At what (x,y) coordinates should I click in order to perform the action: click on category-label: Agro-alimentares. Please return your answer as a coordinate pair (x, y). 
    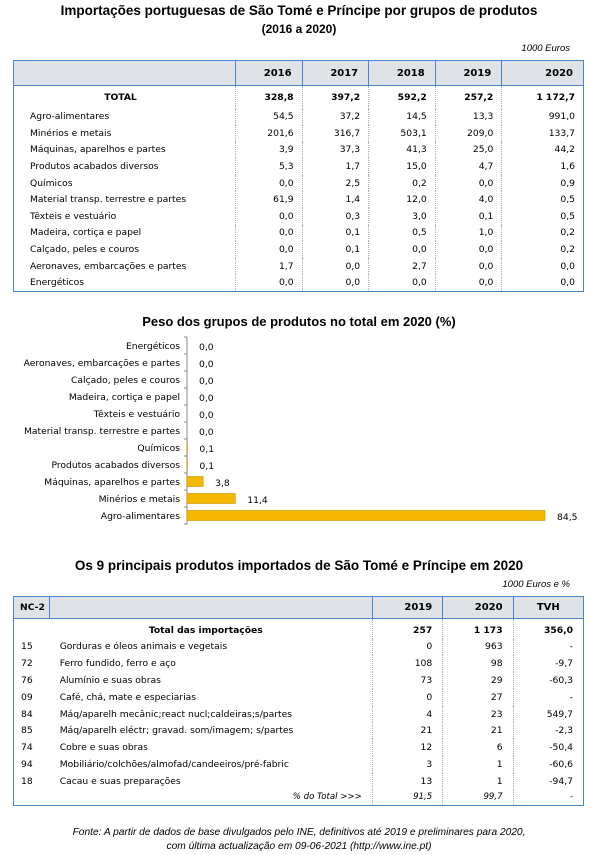
    Looking at the image, I should click on (140, 516).